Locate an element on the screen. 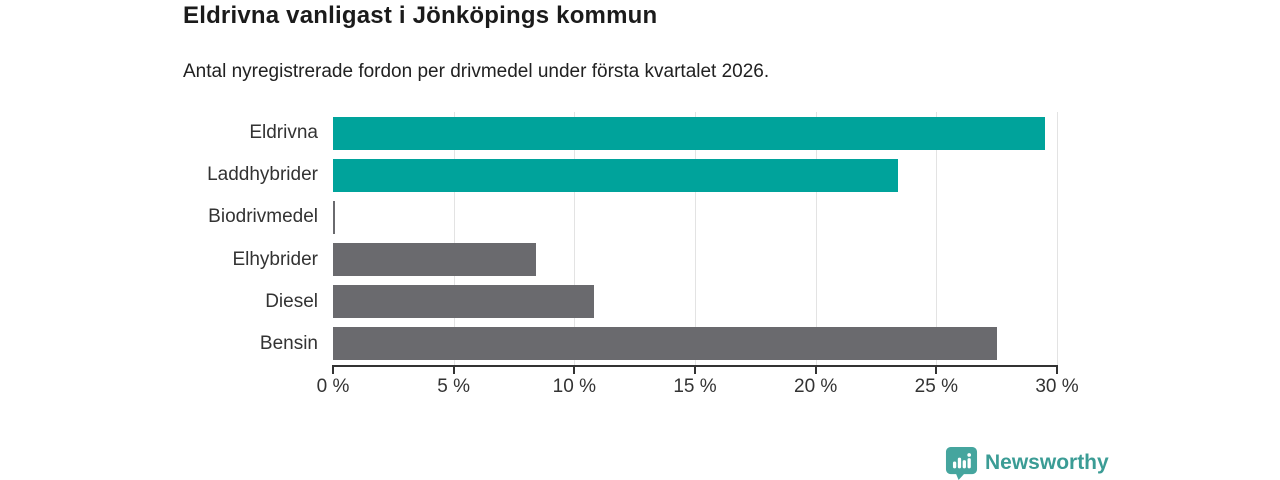 The width and height of the screenshot is (1280, 480). x-axis: 0 % 5 % 10 % 15 % 20 % 25 % 30 % is located at coordinates (698, 387).